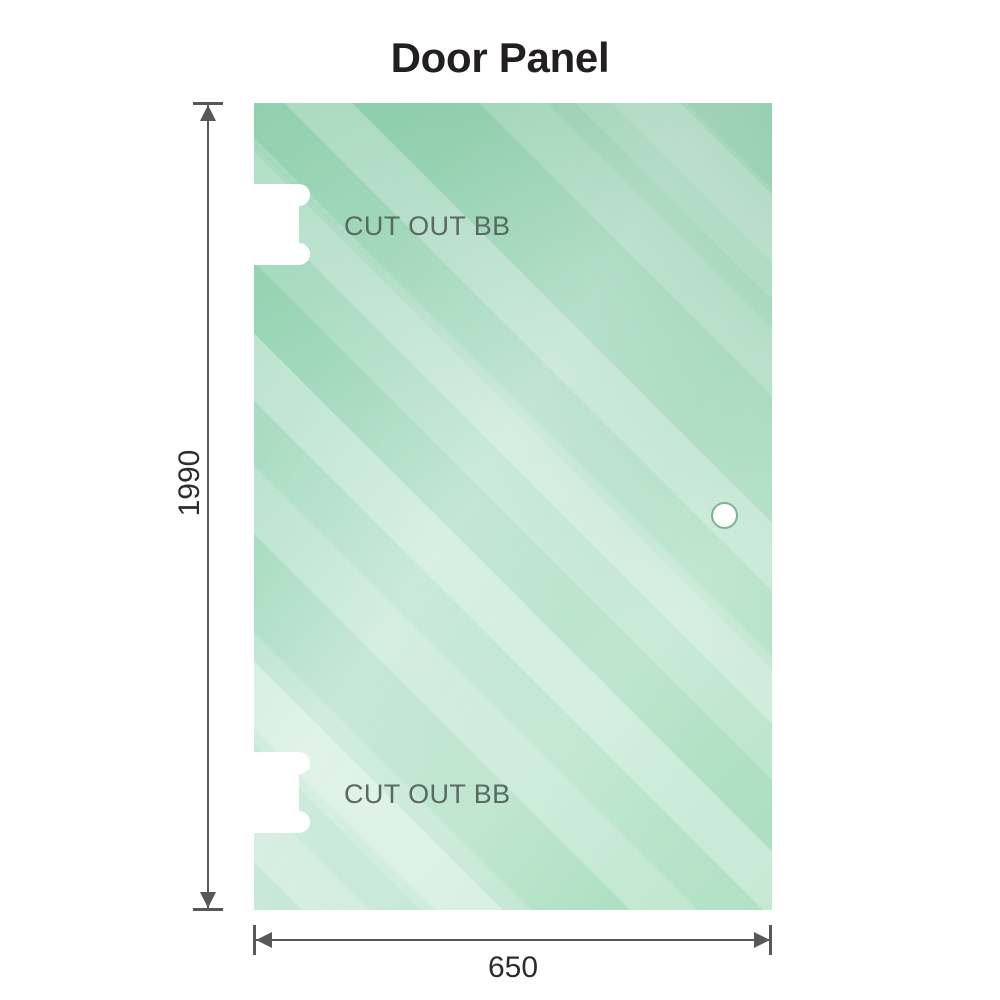  What do you see at coordinates (724, 515) in the screenshot?
I see `handle-hole` at bounding box center [724, 515].